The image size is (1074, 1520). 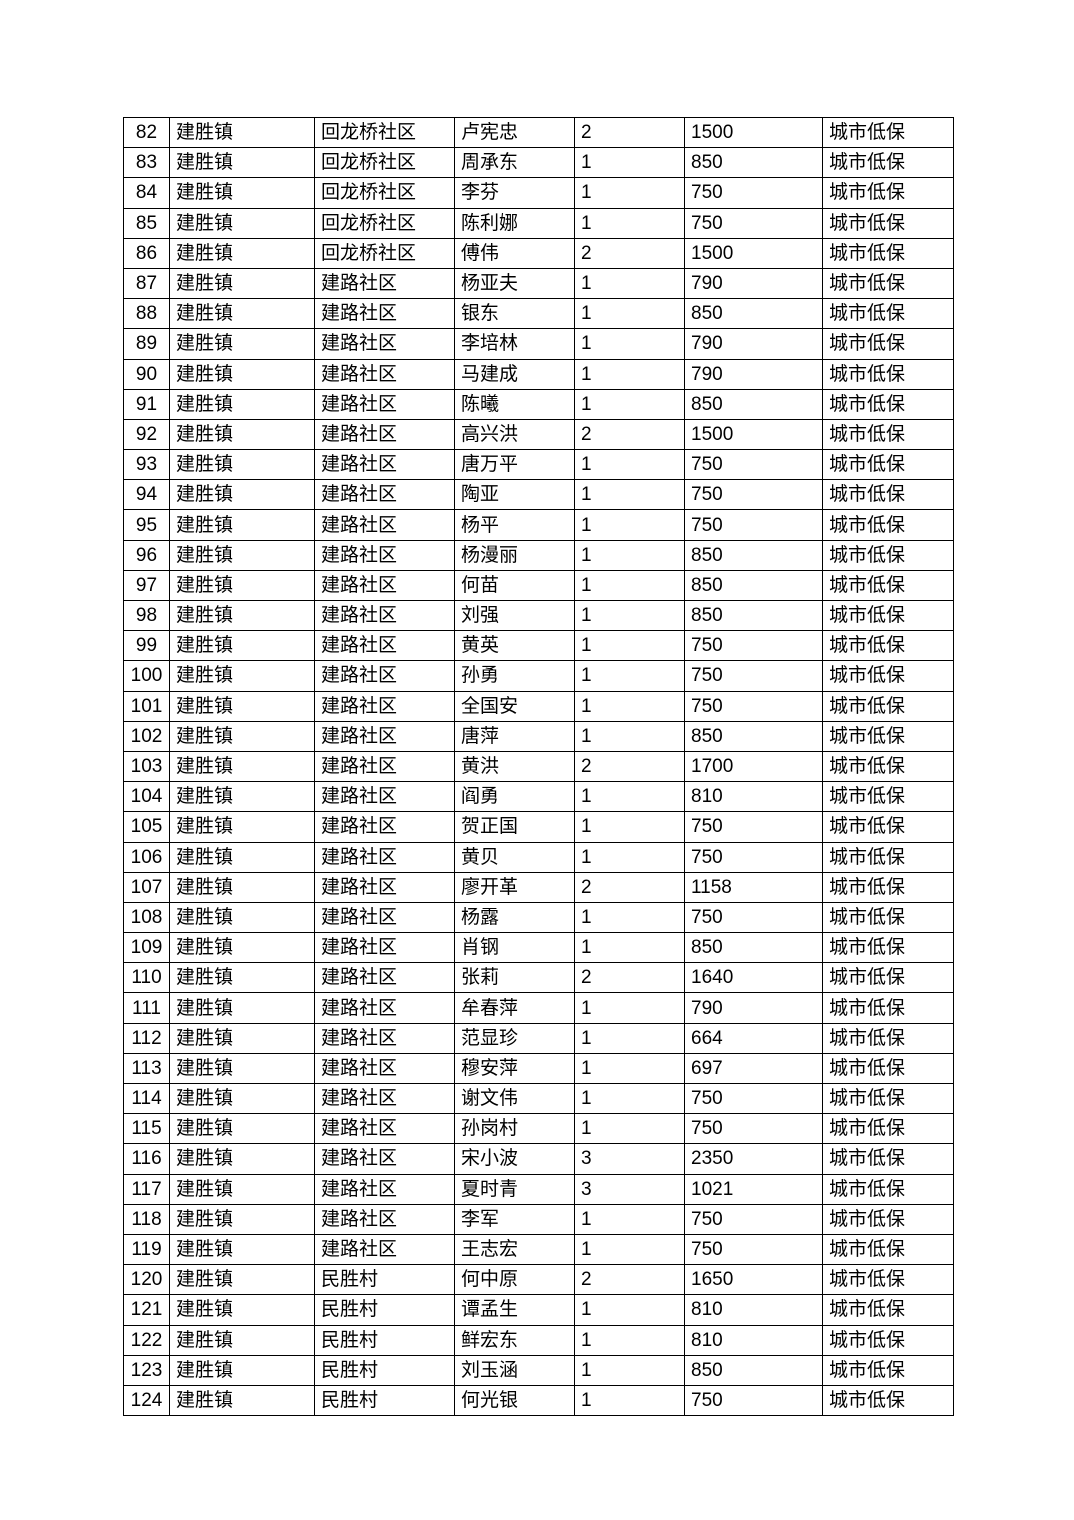 What do you see at coordinates (538, 1189) in the screenshot?
I see `table-row: 117 建胜镇 建路社区 夏时青 3 1021 城市低保` at bounding box center [538, 1189].